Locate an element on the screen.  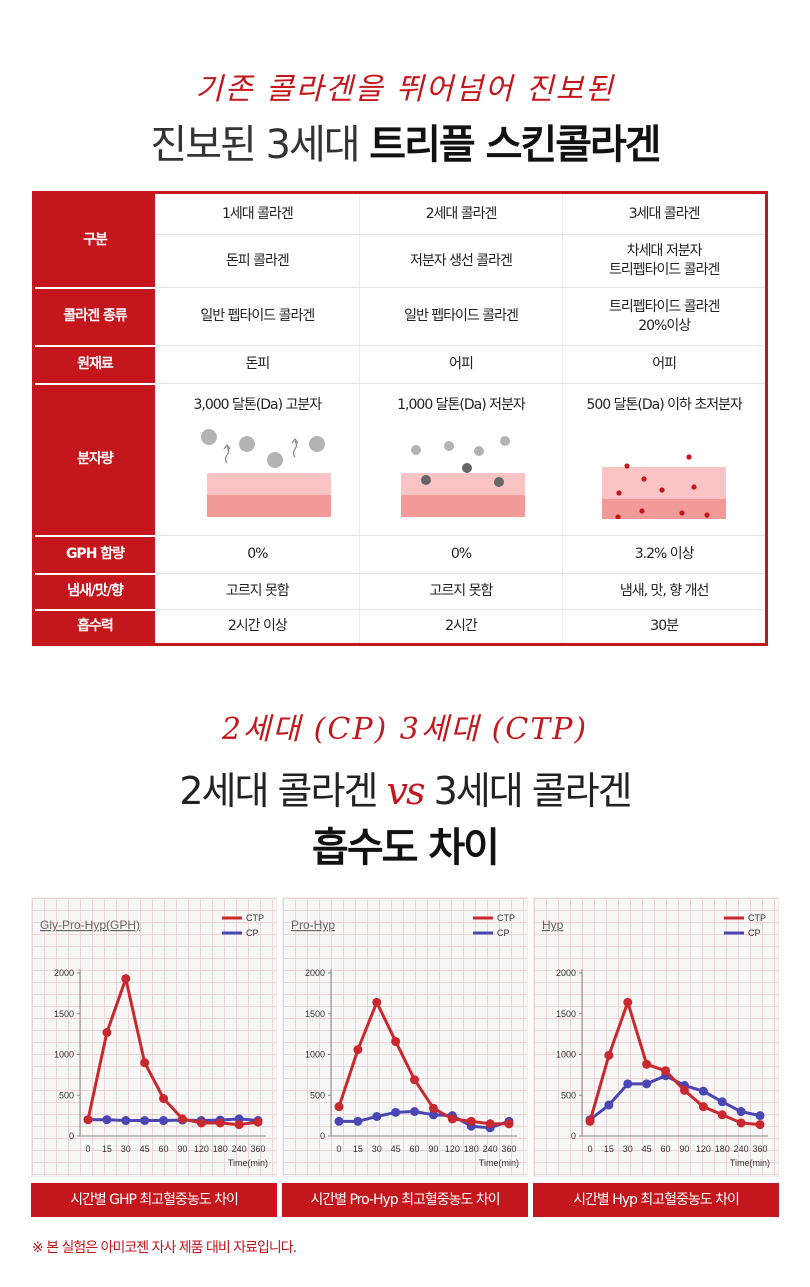
cell-source-1: 돈피 콜라겐 is located at coordinates (257, 261).